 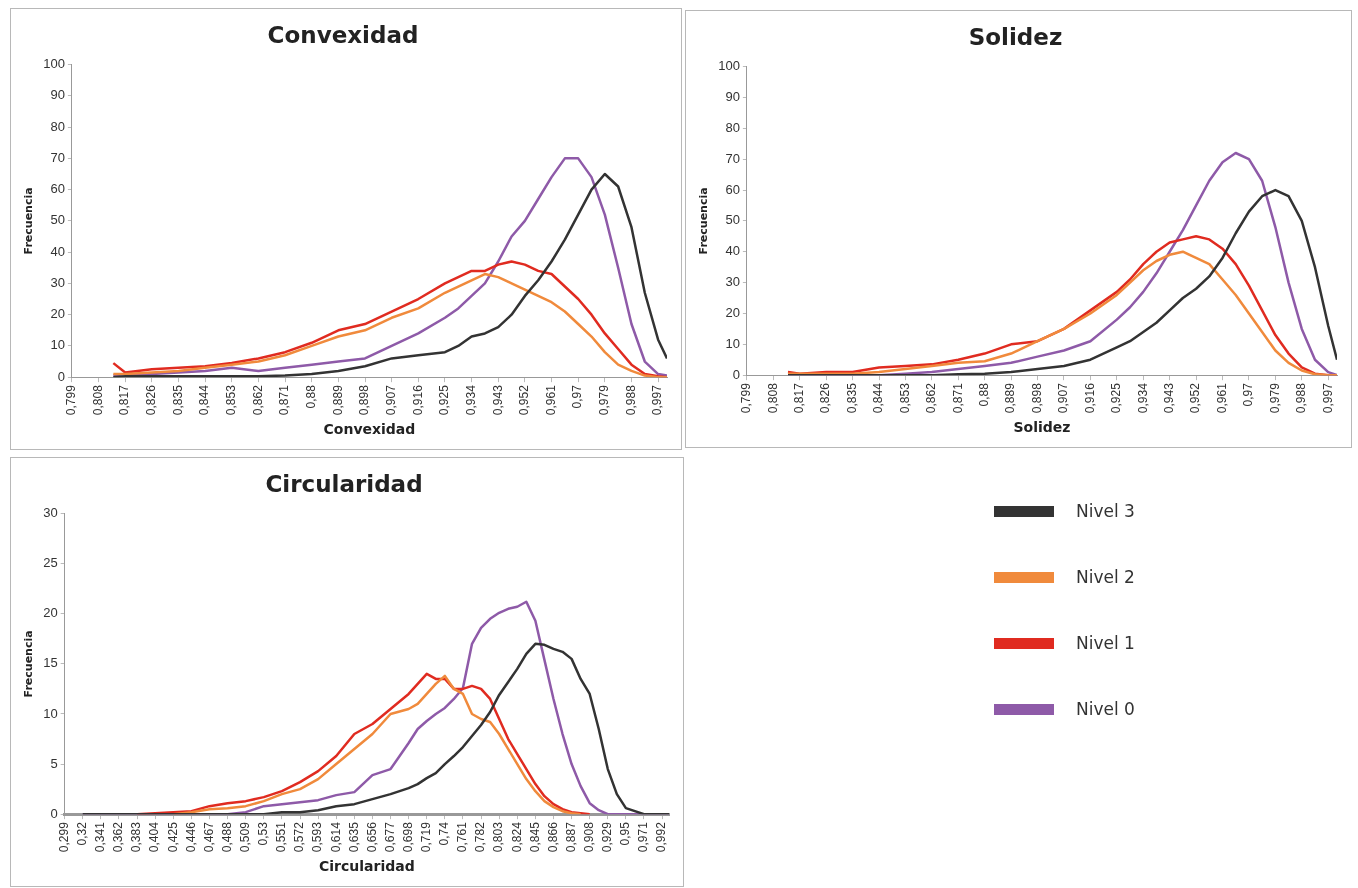 I want to click on x-tick-label: 0,887, so click(x=570, y=837).